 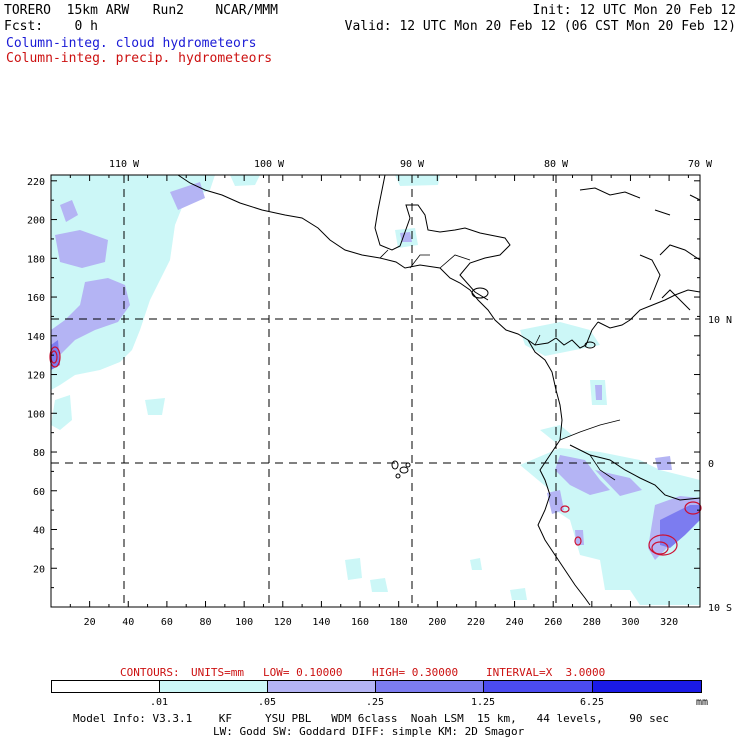 What do you see at coordinates (39, 531) in the screenshot?
I see `y-tick-label: 40` at bounding box center [39, 531].